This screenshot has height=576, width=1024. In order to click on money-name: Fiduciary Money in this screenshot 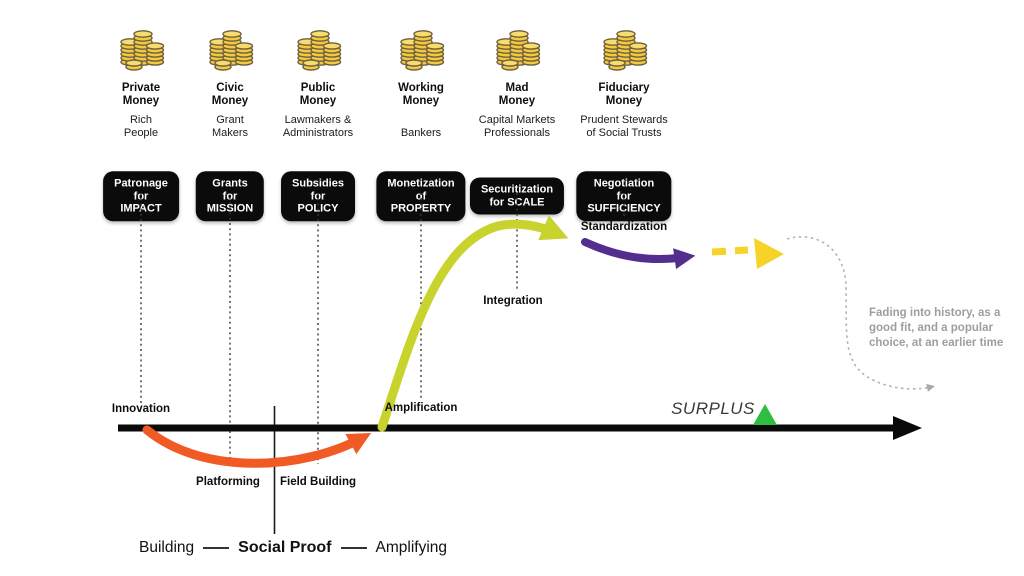, I will do `click(624, 94)`.